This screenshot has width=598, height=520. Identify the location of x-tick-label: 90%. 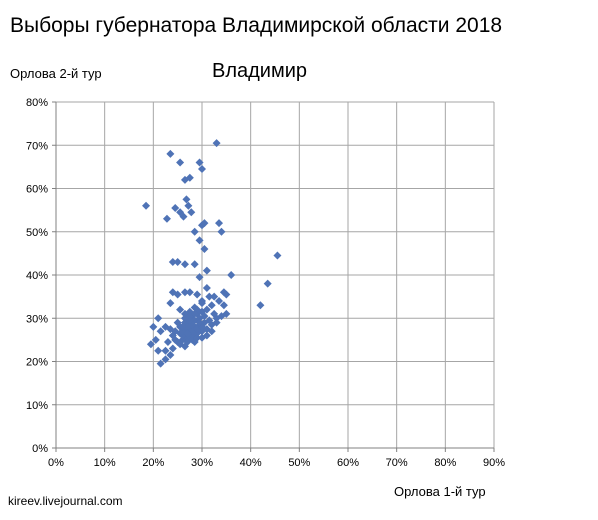
(494, 463).